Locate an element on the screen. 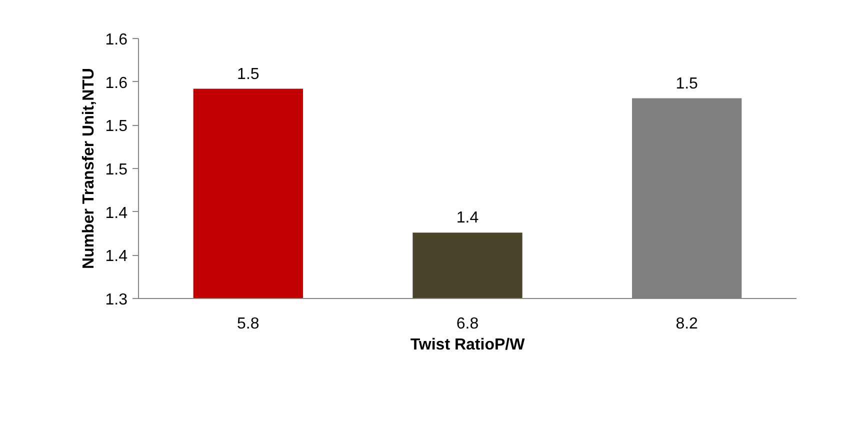 The image size is (866, 445). x-tick-label: 5.8 is located at coordinates (248, 324).